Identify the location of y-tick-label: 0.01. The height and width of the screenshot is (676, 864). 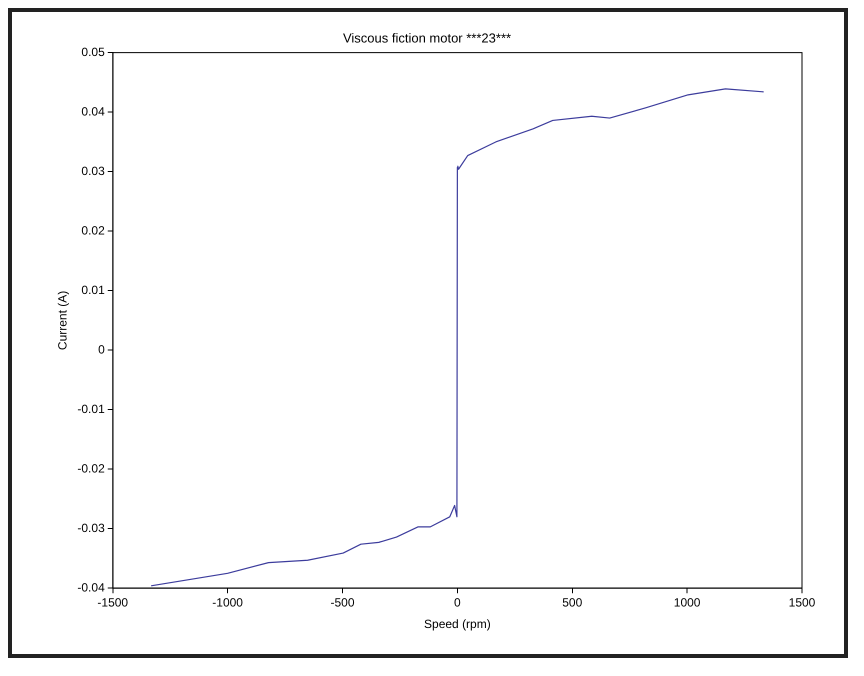
(93, 289).